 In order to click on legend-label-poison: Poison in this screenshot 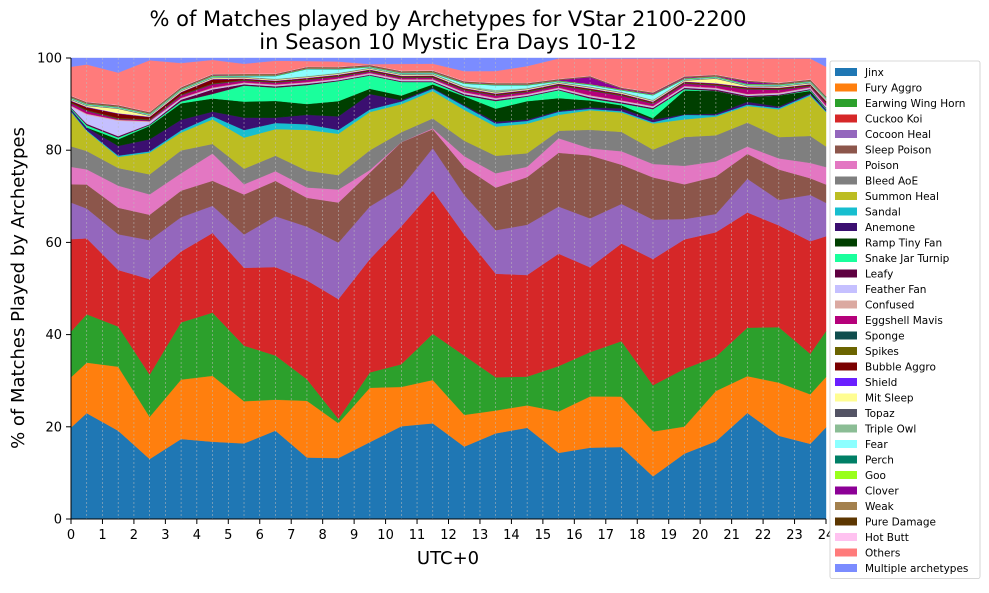, I will do `click(882, 166)`.